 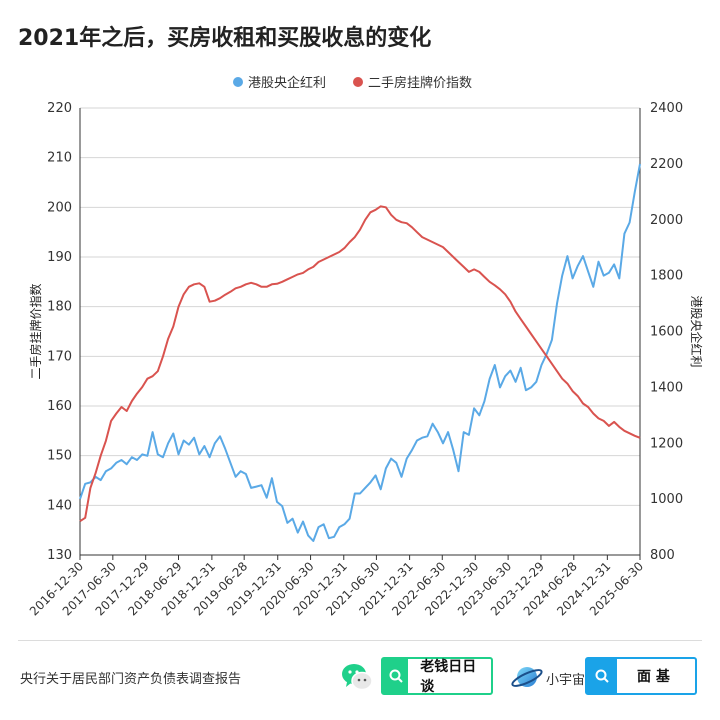 I want to click on source-note: 央行关于居民部门资产负债表调查报告, so click(x=131, y=679).